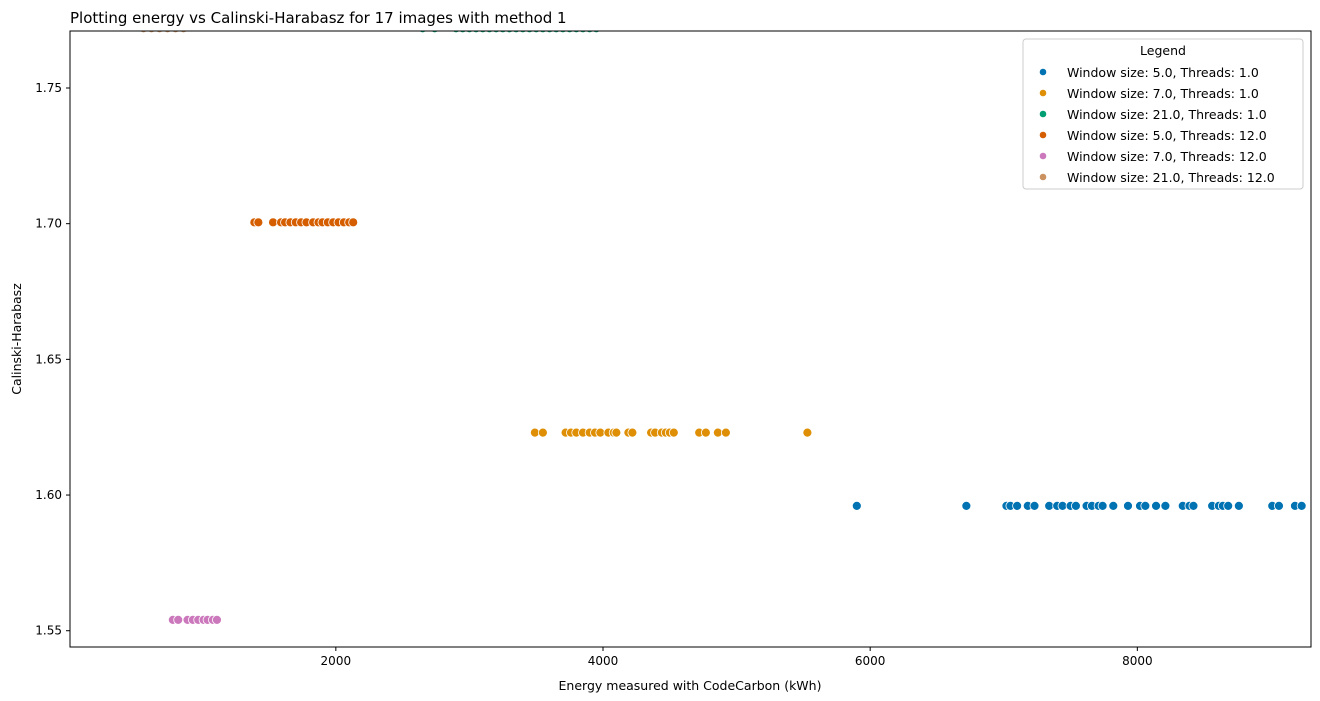 This screenshot has height=701, width=1320. I want to click on y-tick-label: 1.70, so click(48, 224).